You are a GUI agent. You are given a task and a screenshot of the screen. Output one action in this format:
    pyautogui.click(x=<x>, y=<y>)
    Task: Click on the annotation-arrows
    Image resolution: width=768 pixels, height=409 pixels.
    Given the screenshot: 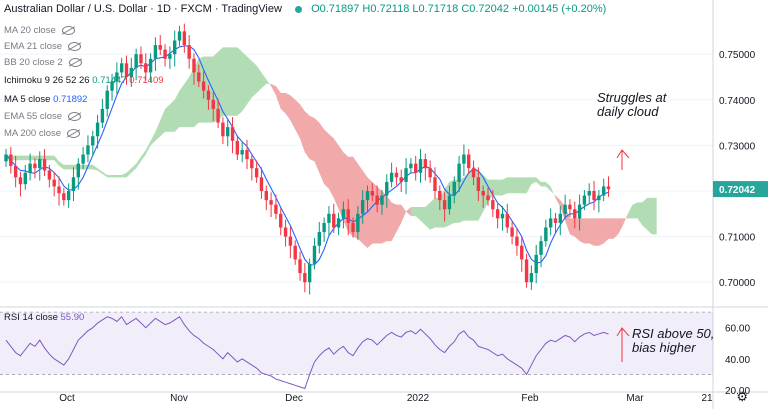 What is the action you would take?
    pyautogui.click(x=623, y=255)
    